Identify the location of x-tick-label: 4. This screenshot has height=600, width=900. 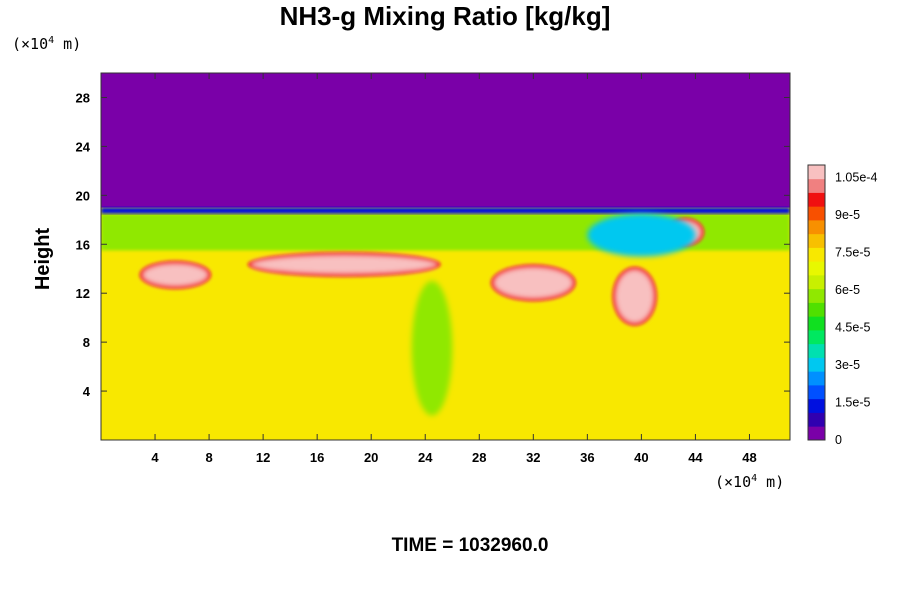
(155, 457).